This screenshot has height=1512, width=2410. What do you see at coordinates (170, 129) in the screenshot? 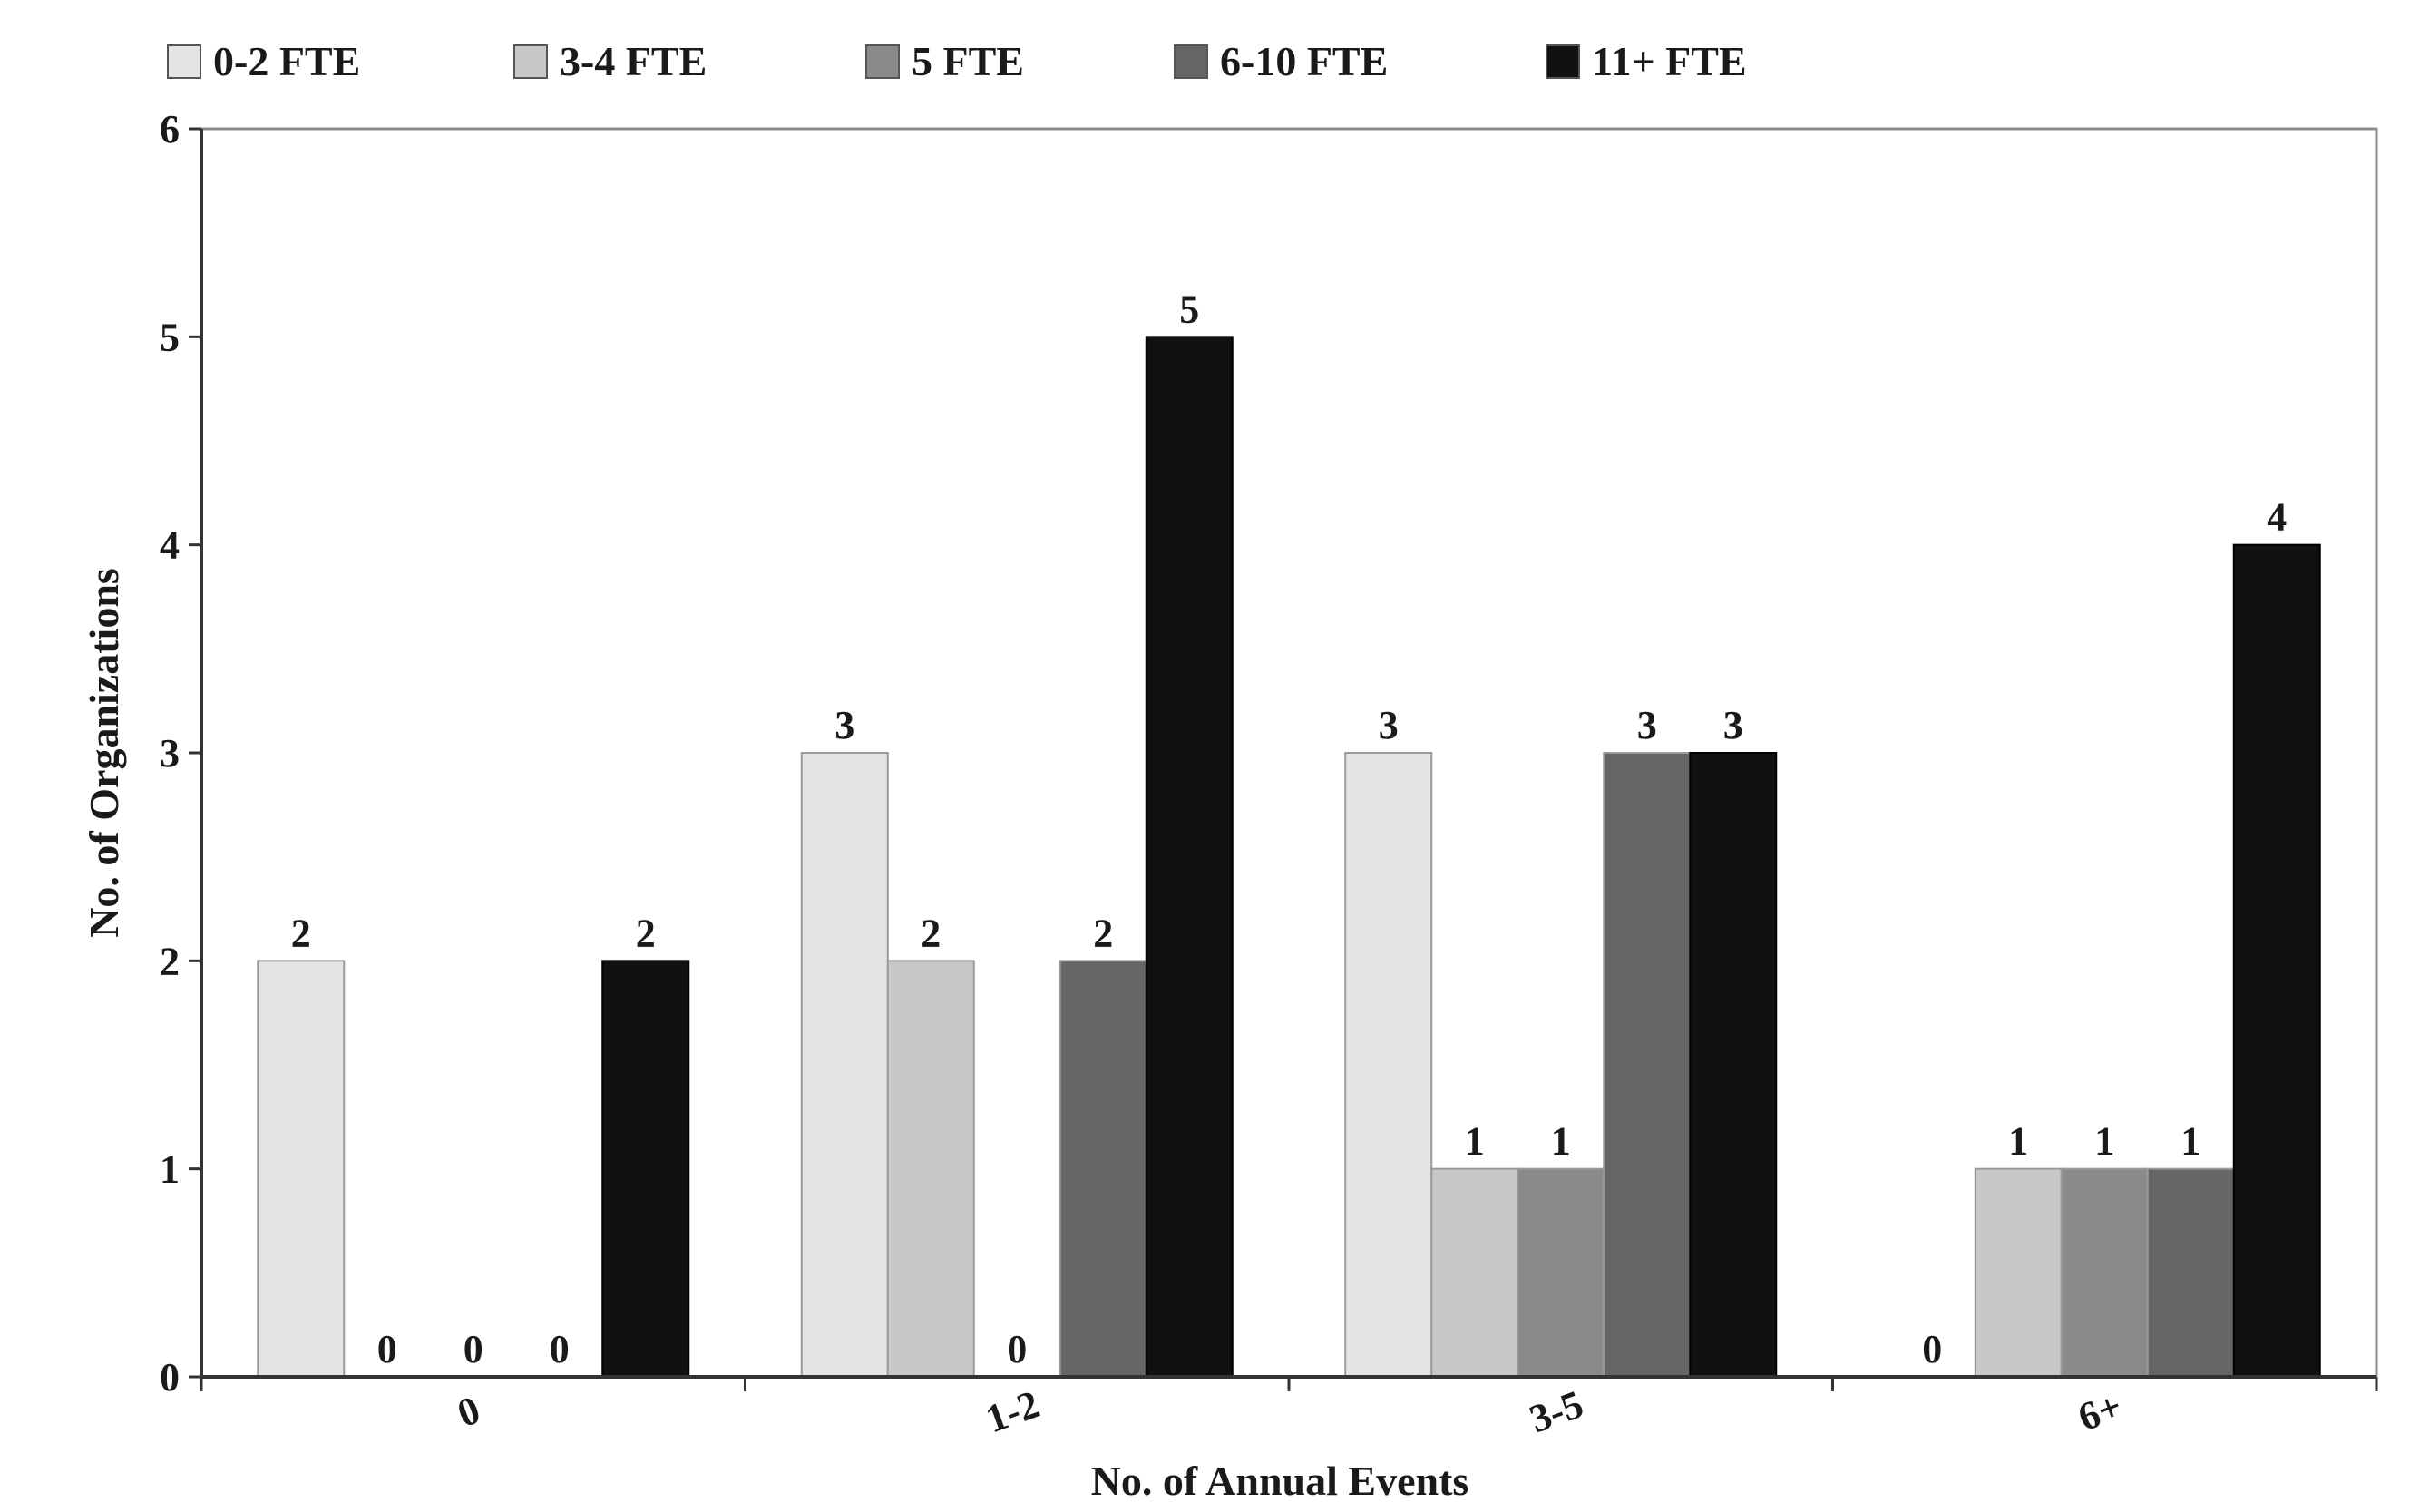
I see `y-tick-label: 6` at bounding box center [170, 129].